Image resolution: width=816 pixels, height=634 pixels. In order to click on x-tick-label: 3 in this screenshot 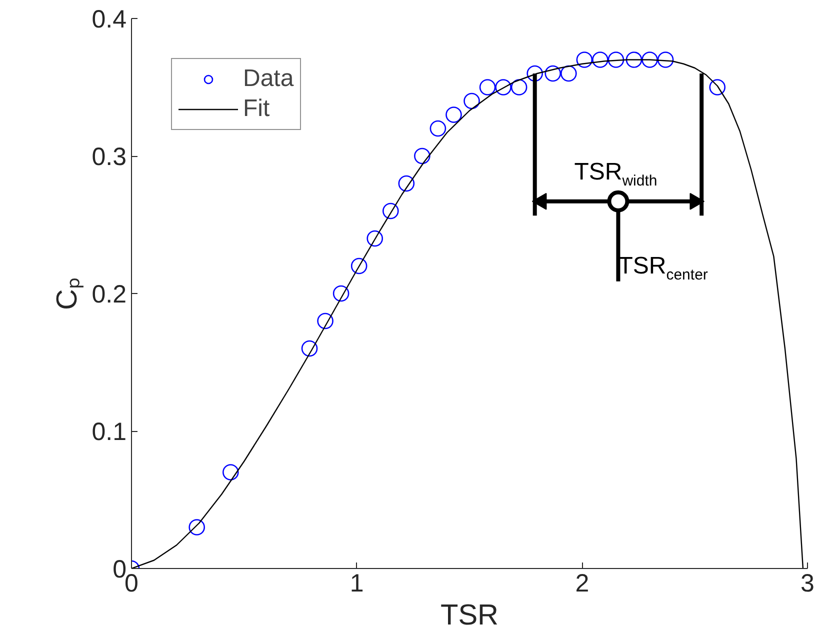, I will do `click(807, 584)`.